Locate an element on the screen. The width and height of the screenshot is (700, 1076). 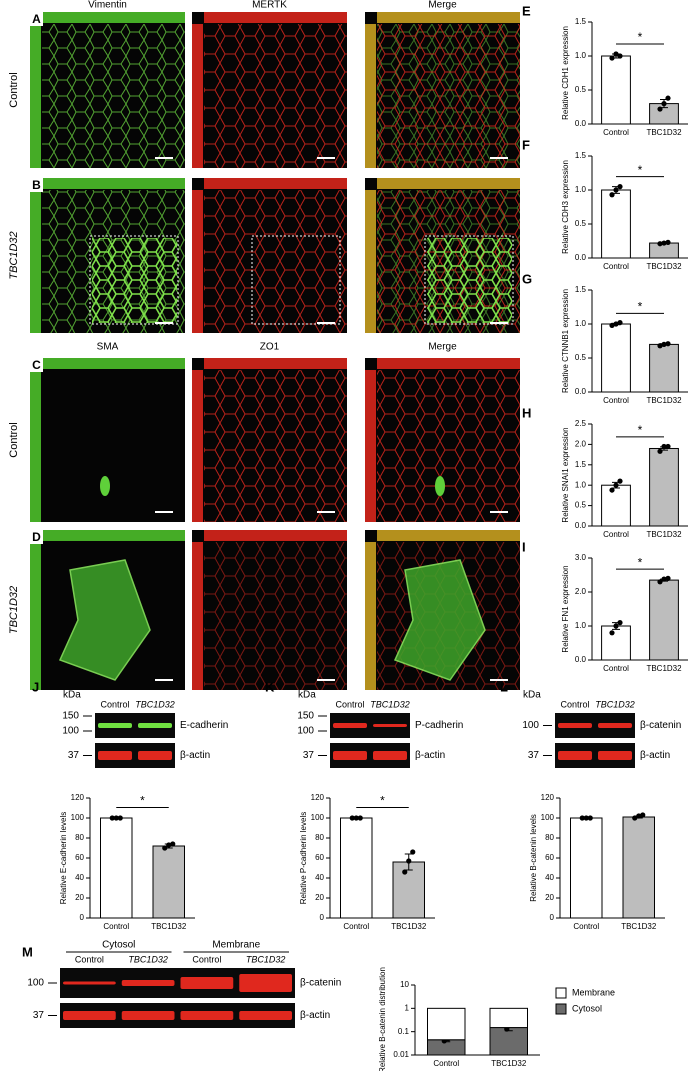
band-label: β-actin is located at coordinates (430, 755).